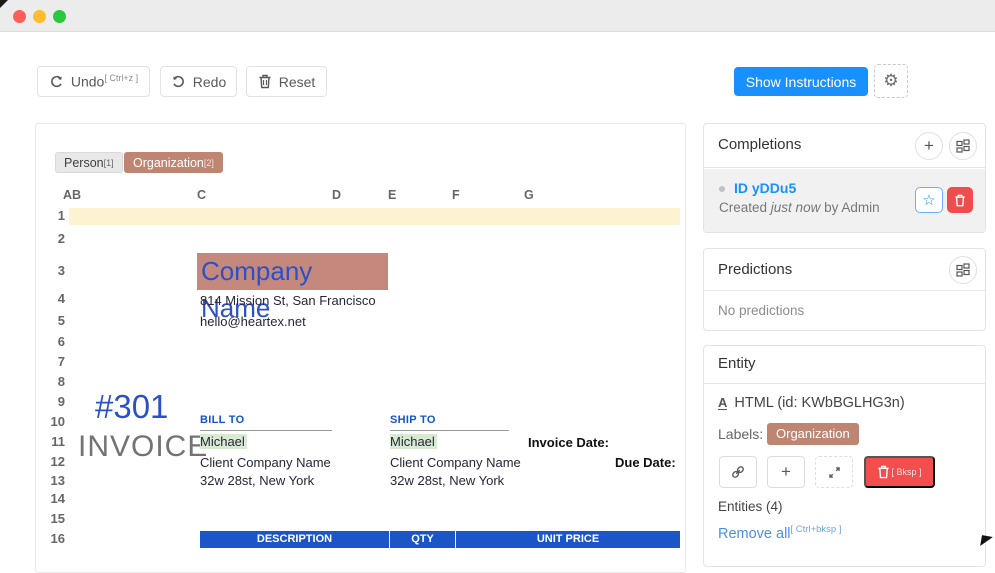 This screenshot has height=573, width=995. I want to click on minimize-window-icon, so click(39, 16).